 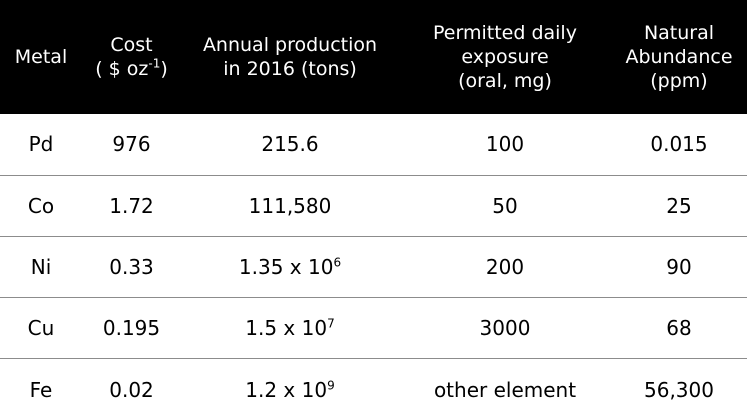 I want to click on cell-exposure: 3000, so click(x=505, y=328).